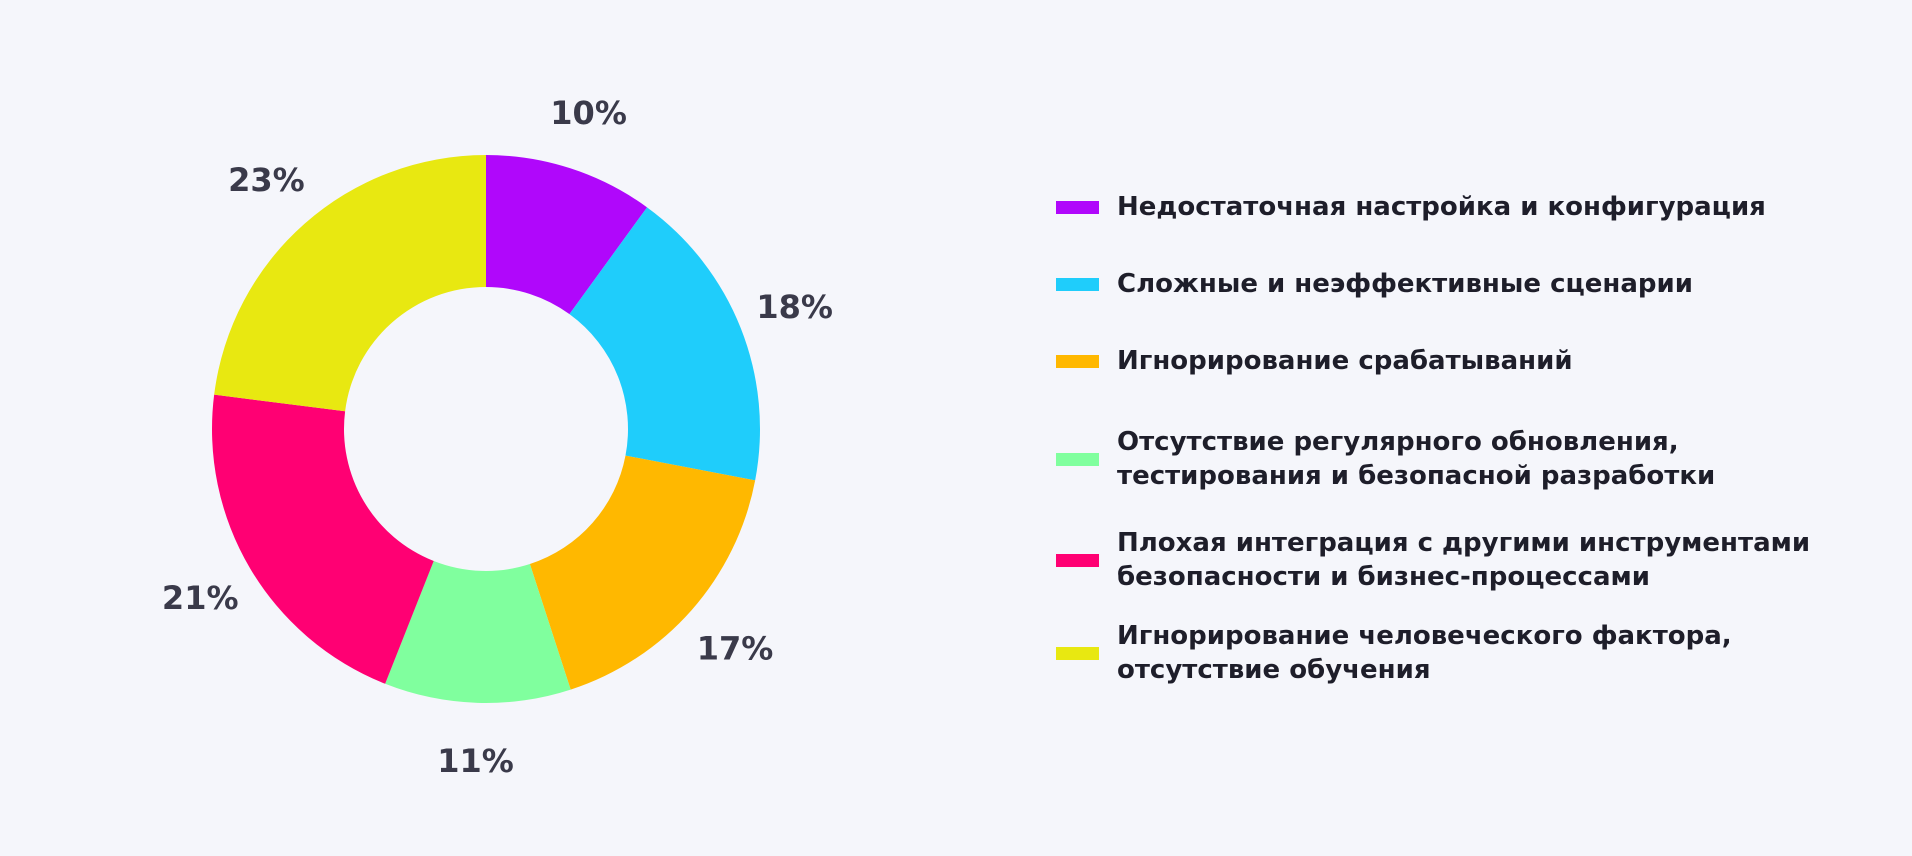  What do you see at coordinates (588, 113) in the screenshot?
I see `slice-percent-label: 10%` at bounding box center [588, 113].